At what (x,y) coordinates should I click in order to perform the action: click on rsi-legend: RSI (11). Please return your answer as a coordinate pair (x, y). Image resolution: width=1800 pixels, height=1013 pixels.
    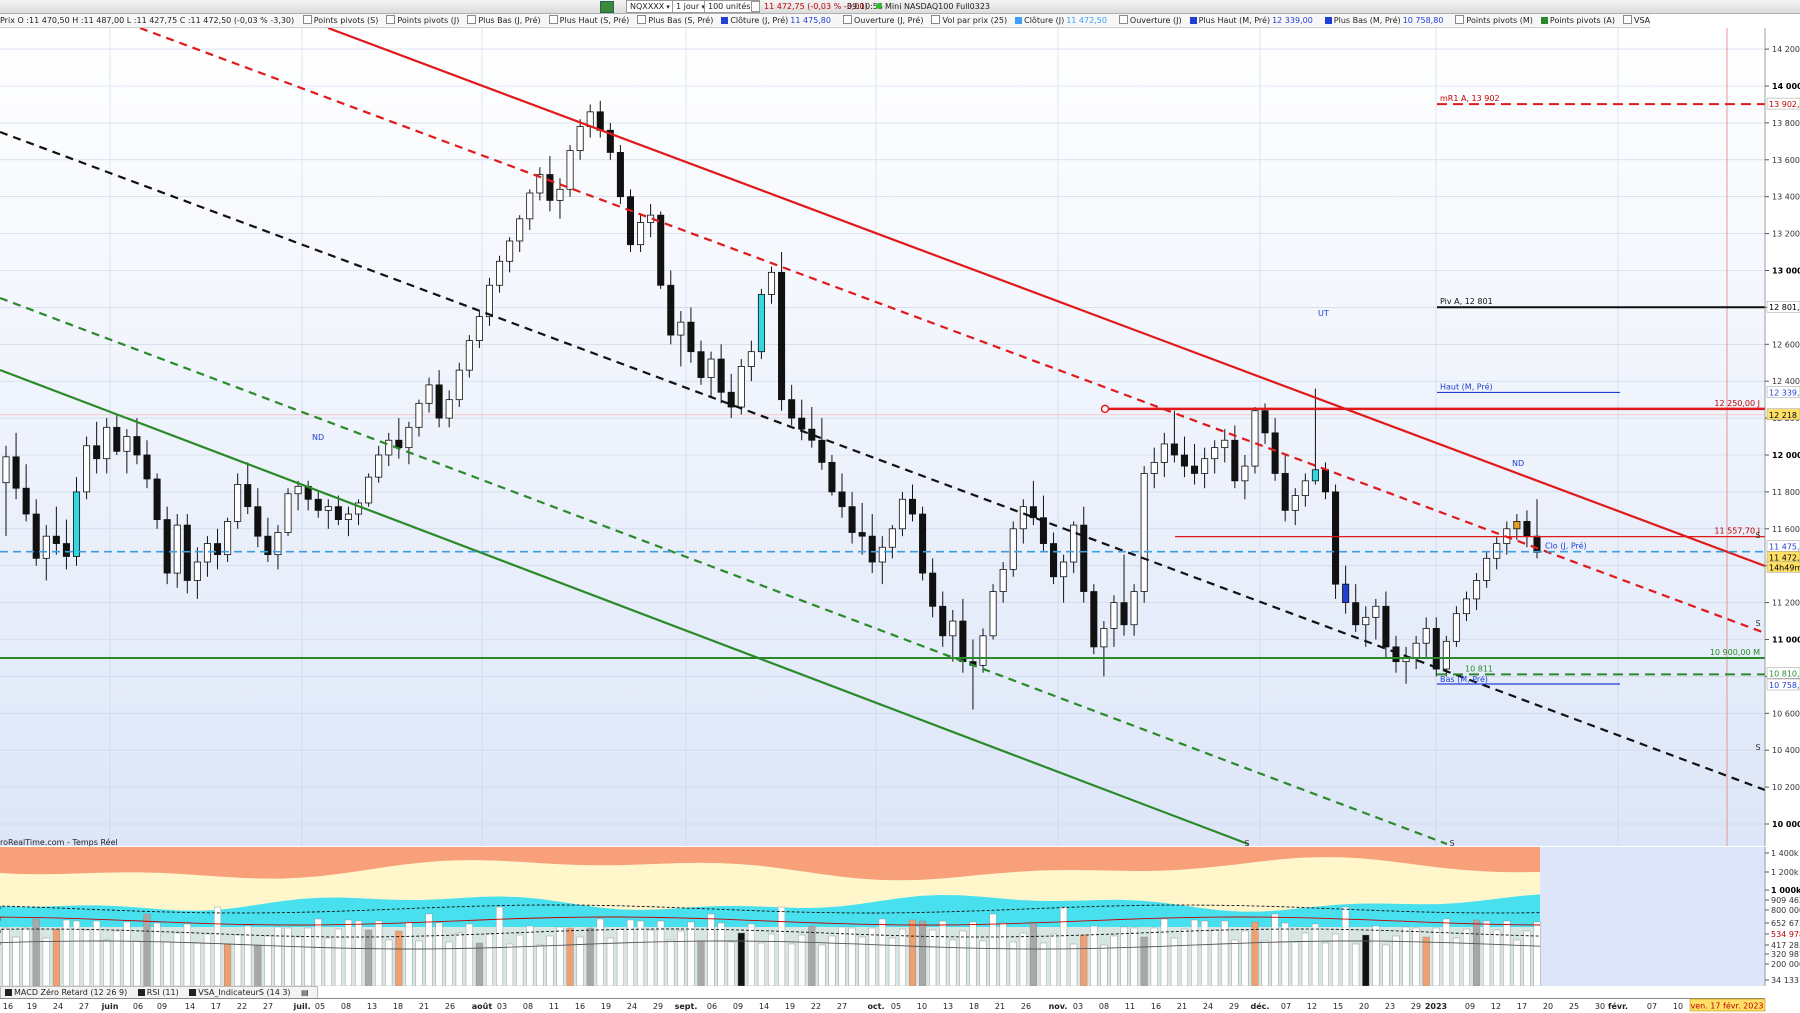
    Looking at the image, I should click on (160, 992).